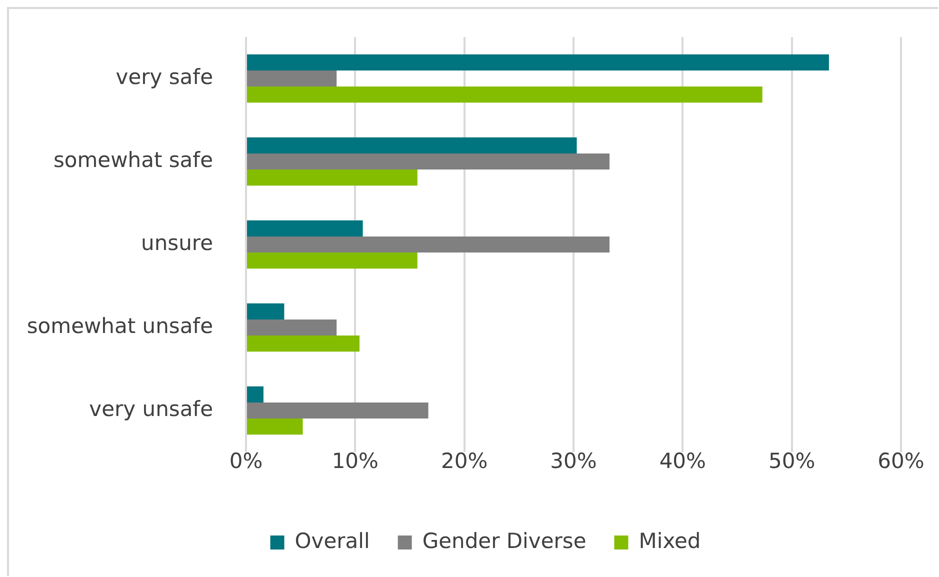  I want to click on legend-label: Gender Diverse, so click(504, 540).